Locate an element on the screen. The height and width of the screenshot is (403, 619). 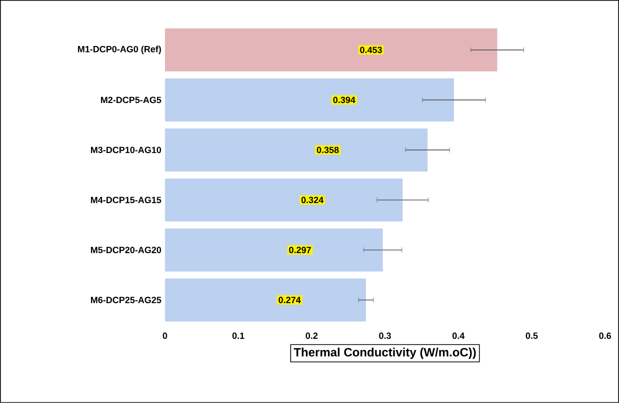
x-tick-label: 0 is located at coordinates (165, 335).